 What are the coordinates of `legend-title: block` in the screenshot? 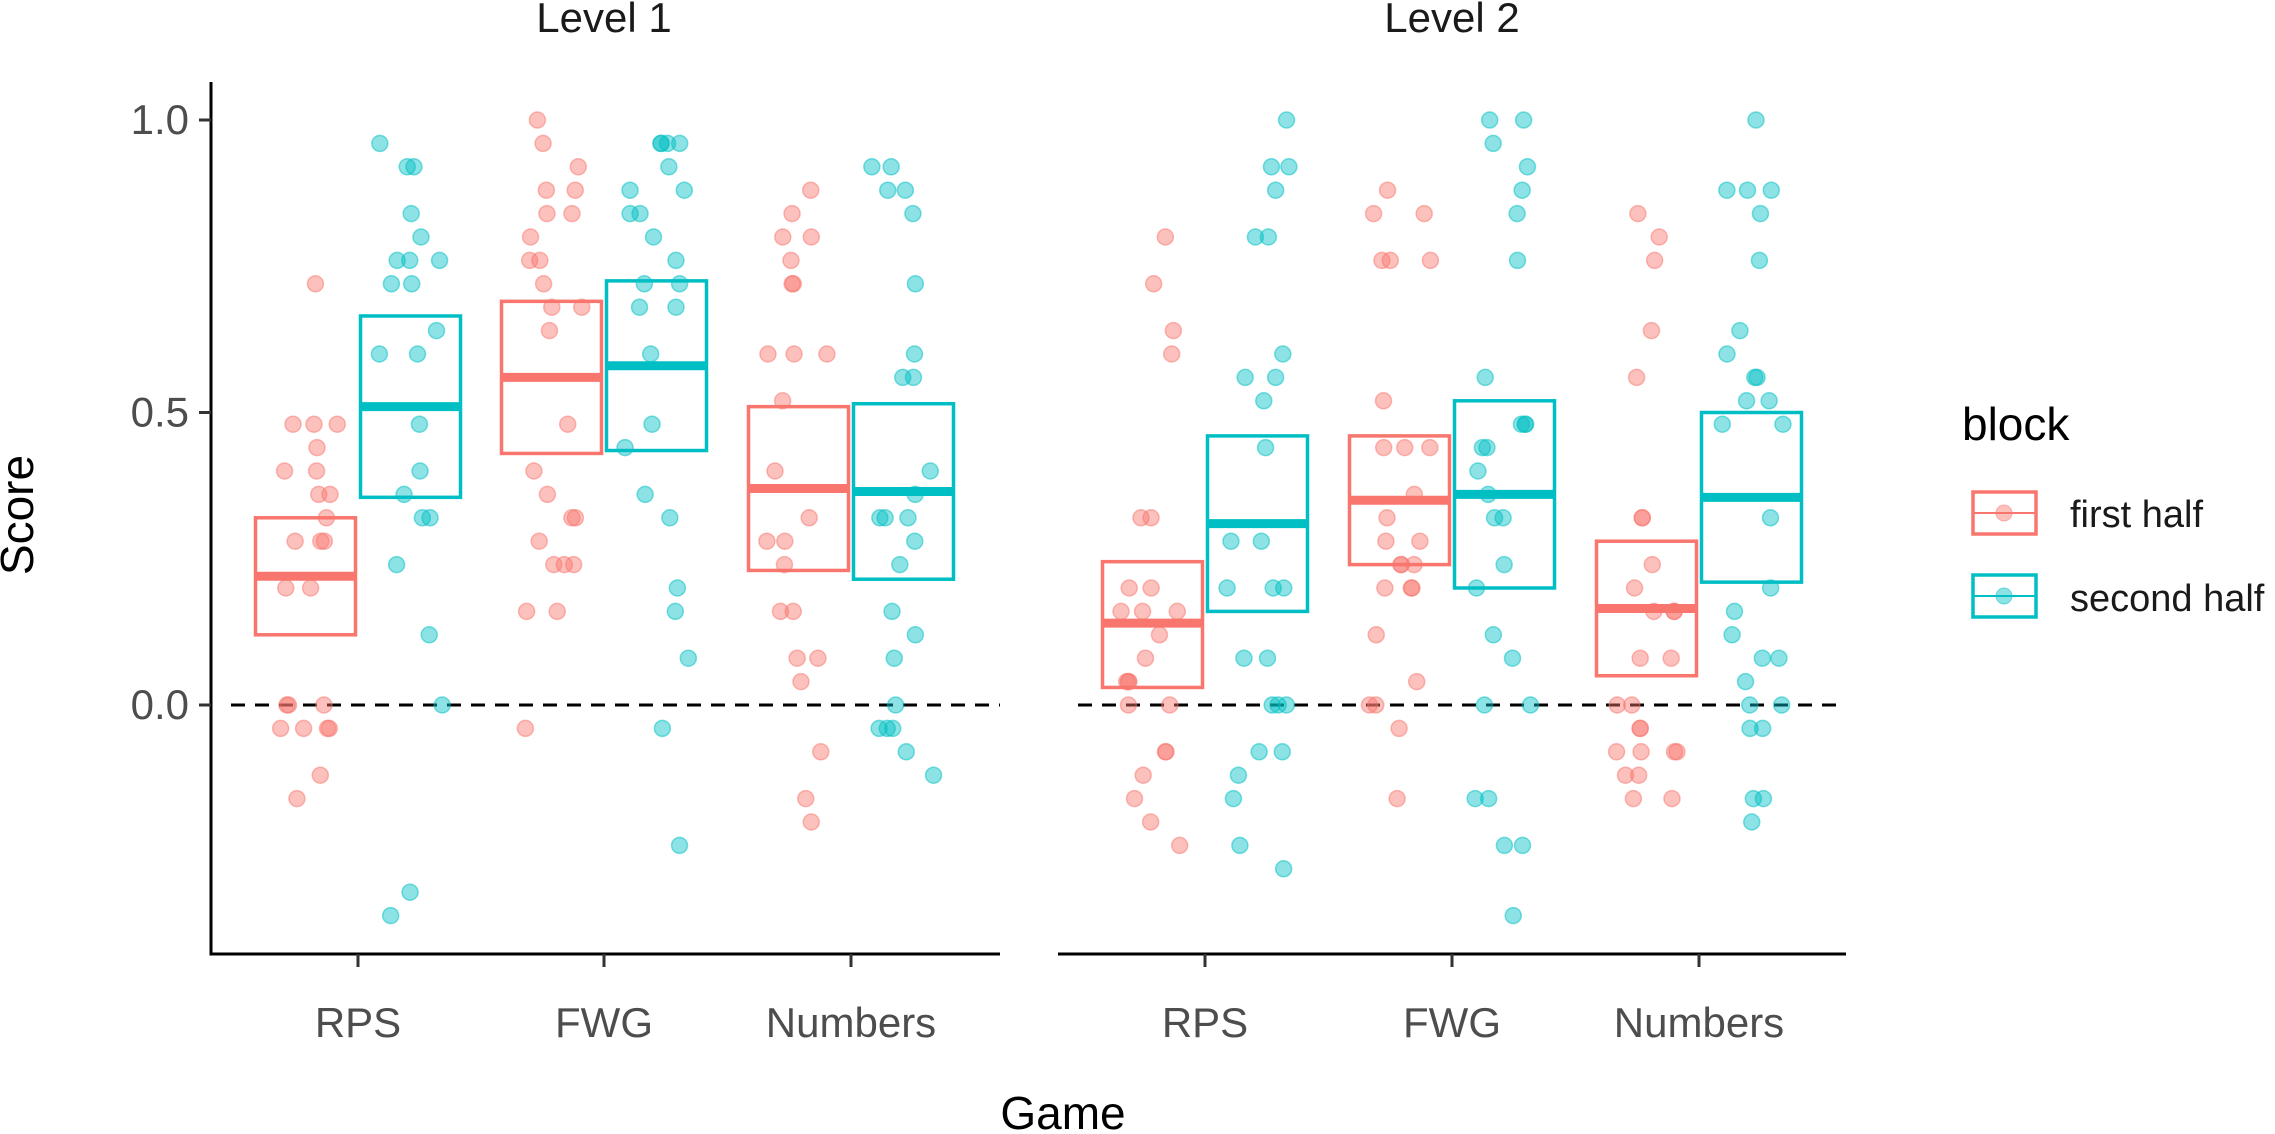 It's located at (2016, 424).